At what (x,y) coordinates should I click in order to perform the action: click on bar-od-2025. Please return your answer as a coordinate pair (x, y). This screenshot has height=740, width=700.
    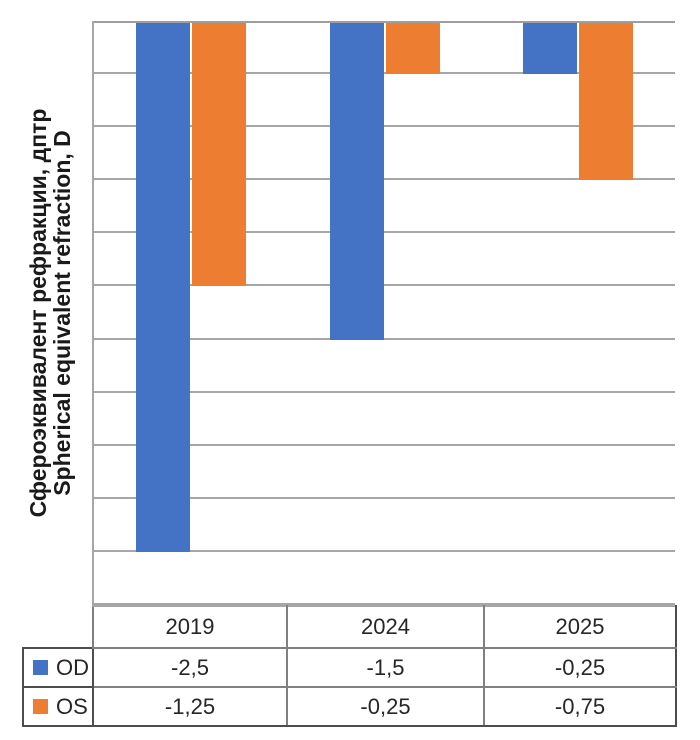
    Looking at the image, I should click on (550, 48).